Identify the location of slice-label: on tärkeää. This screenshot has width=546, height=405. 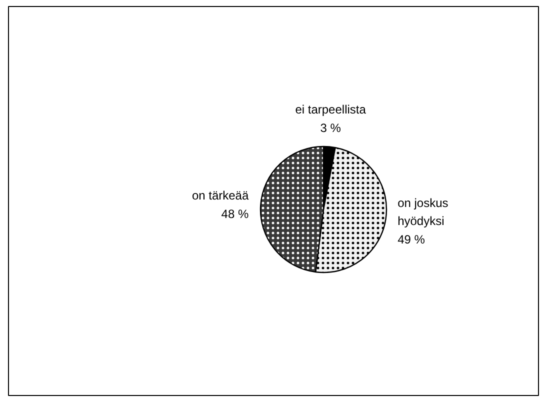
(220, 195).